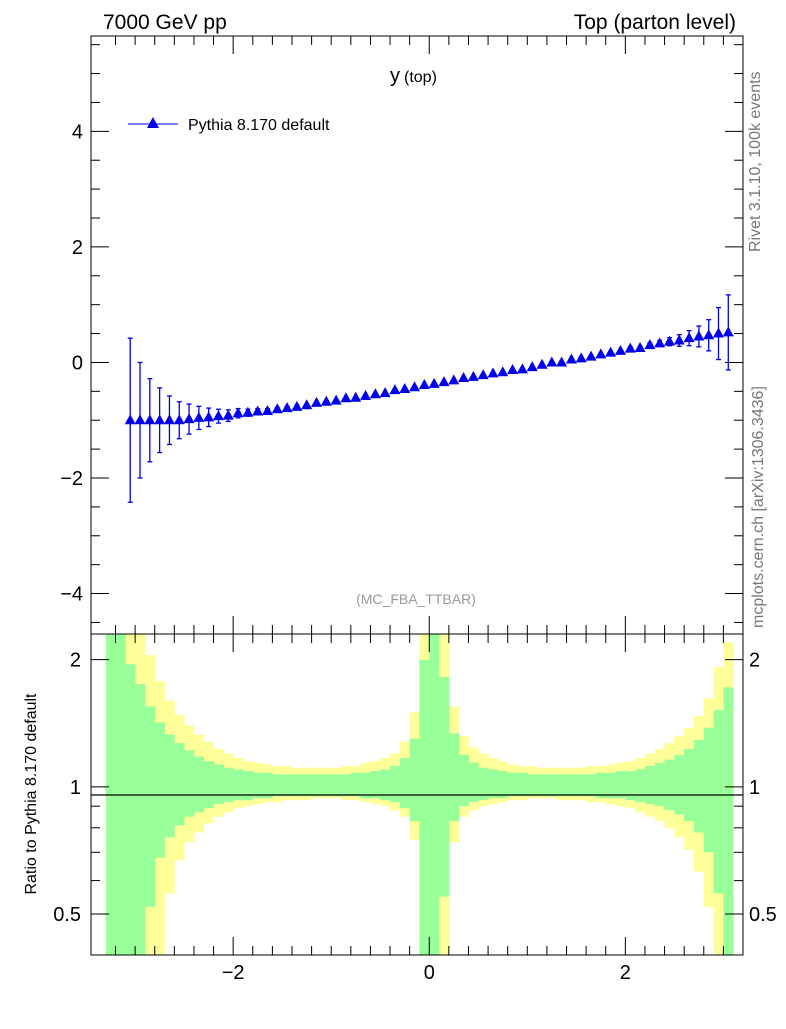 Image resolution: width=786 pixels, height=1029 pixels. Describe the element at coordinates (71, 363) in the screenshot. I see `main-y-tick-labels: −4 −2 0 2 4` at that location.